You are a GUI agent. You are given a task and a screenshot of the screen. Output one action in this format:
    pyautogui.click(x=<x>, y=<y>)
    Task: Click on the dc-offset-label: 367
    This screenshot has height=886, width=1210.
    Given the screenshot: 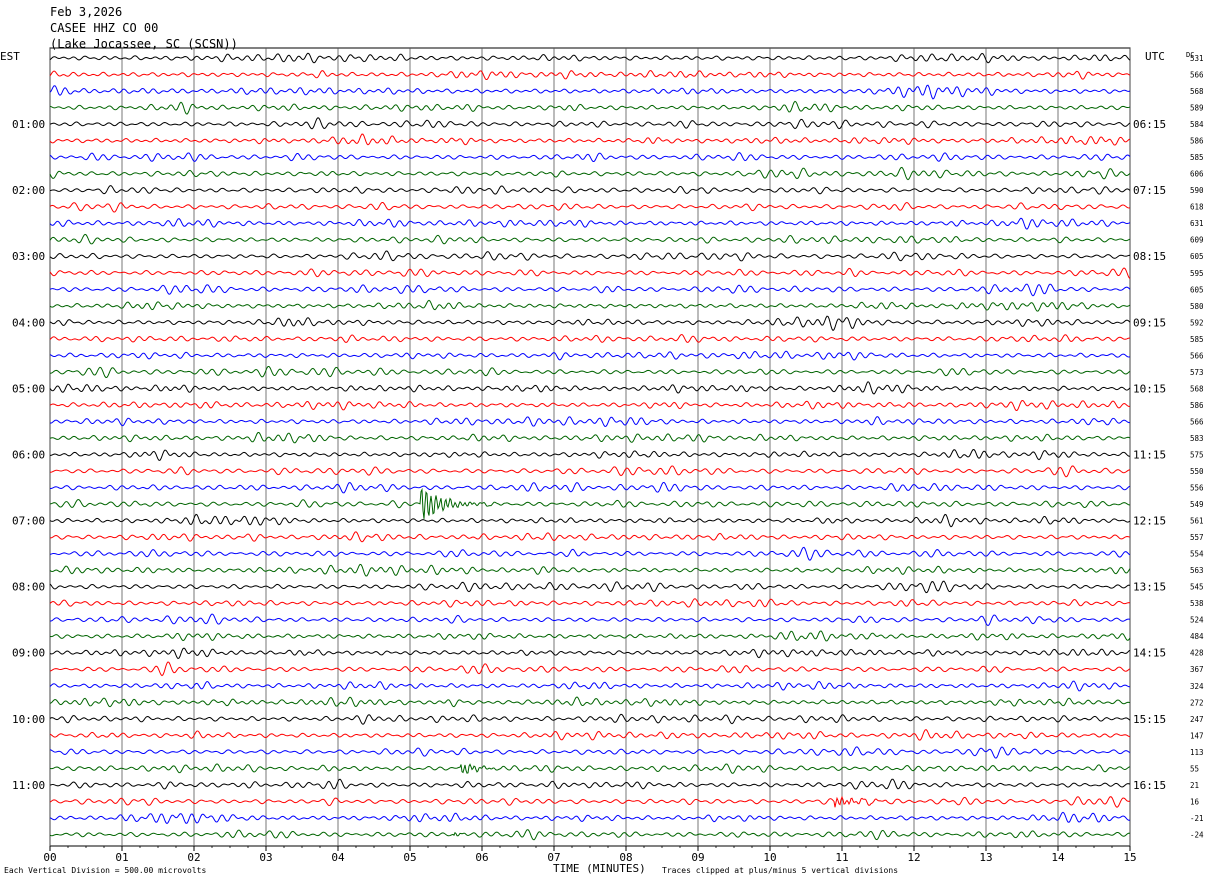 What is the action you would take?
    pyautogui.click(x=1197, y=669)
    